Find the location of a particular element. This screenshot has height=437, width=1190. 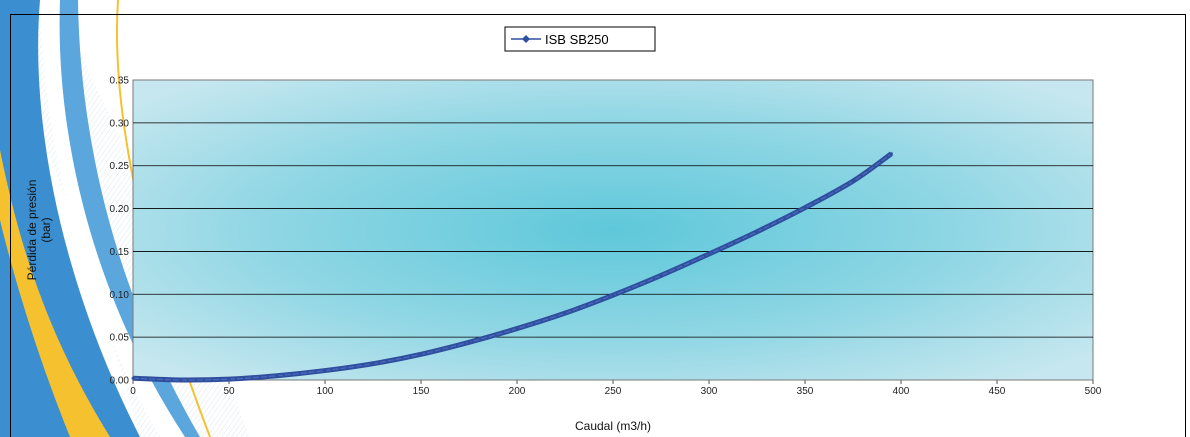

x-tick-label: 50 is located at coordinates (229, 391).